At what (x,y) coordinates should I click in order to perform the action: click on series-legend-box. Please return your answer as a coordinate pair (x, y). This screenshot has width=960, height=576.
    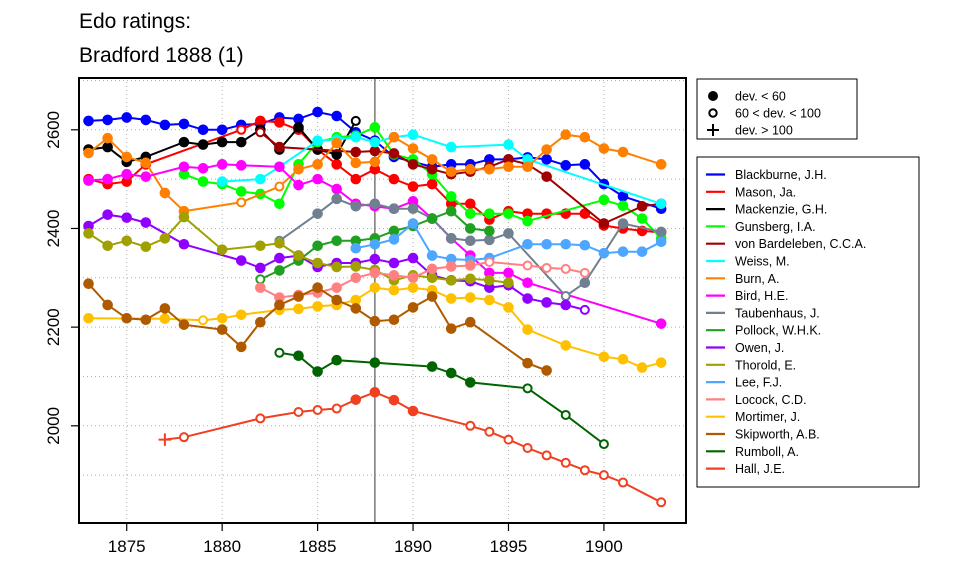
    Looking at the image, I should click on (808, 322).